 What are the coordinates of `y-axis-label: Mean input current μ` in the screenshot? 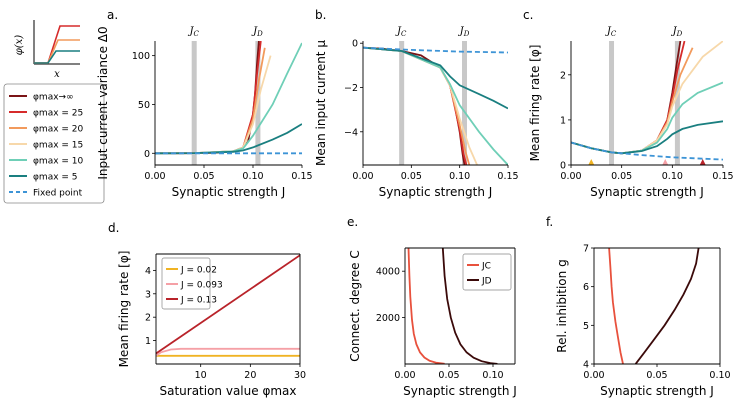 It's located at (321, 103).